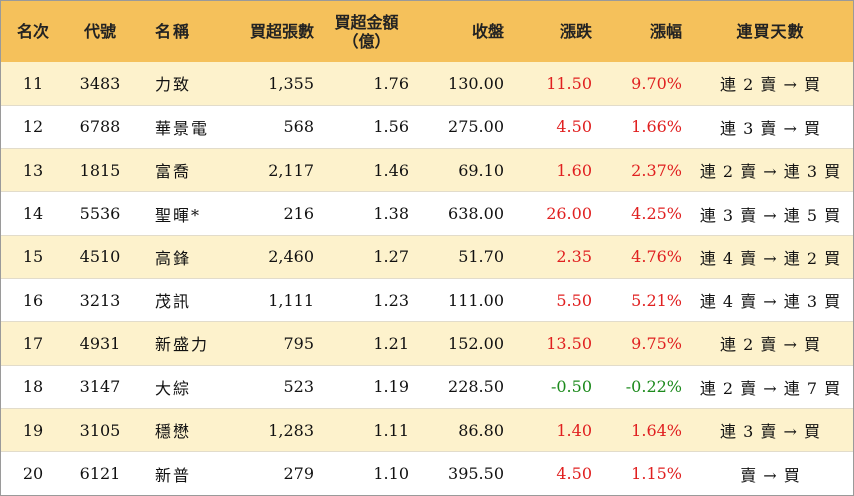 The image size is (854, 496). What do you see at coordinates (643, 127) in the screenshot?
I see `cell-change-pct: 1.66%` at bounding box center [643, 127].